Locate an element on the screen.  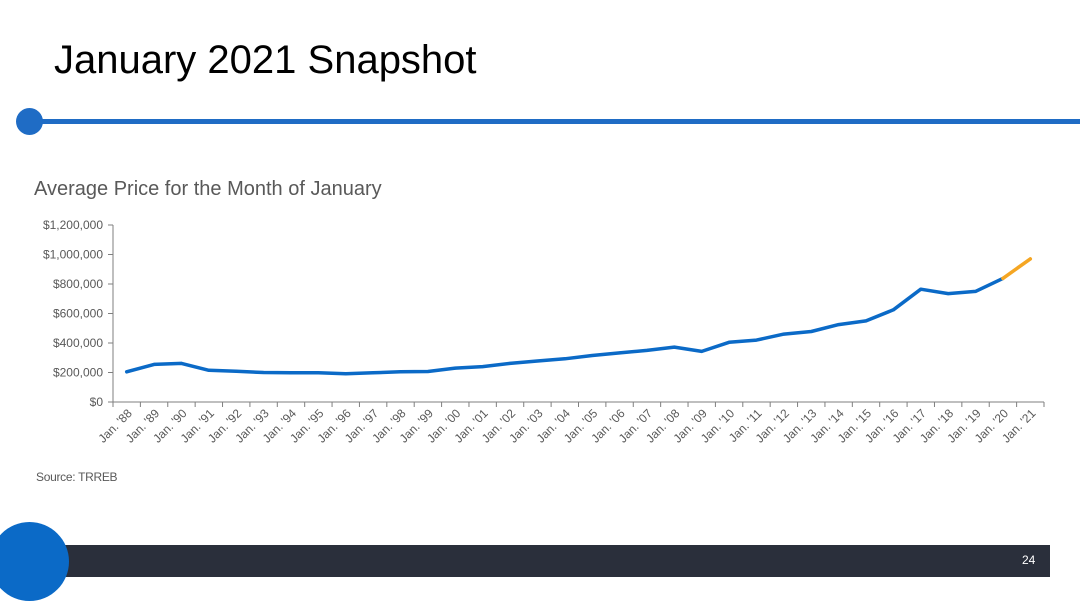
slide-title: January 2021 Snapshot is located at coordinates (265, 60).